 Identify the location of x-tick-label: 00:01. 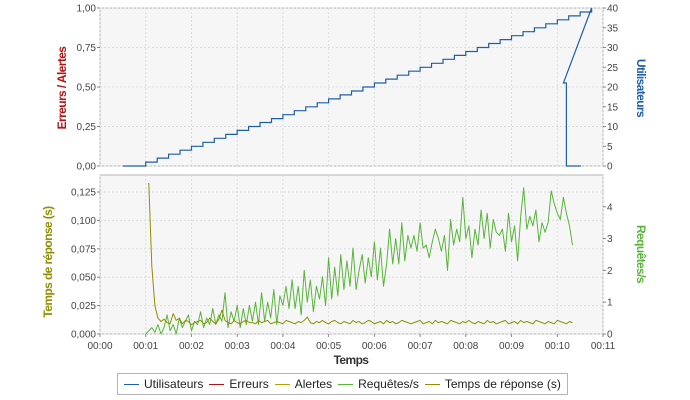
(145, 346).